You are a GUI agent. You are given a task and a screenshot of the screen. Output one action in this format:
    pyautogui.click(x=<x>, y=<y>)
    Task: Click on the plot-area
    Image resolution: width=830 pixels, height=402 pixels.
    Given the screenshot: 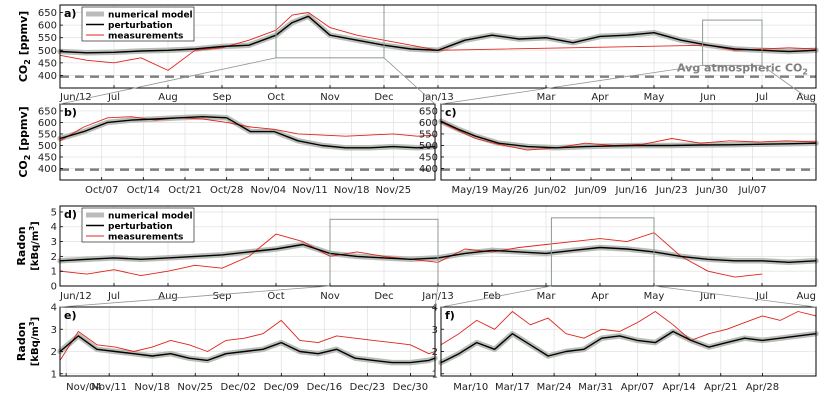 What is the action you would take?
    pyautogui.click(x=247, y=341)
    